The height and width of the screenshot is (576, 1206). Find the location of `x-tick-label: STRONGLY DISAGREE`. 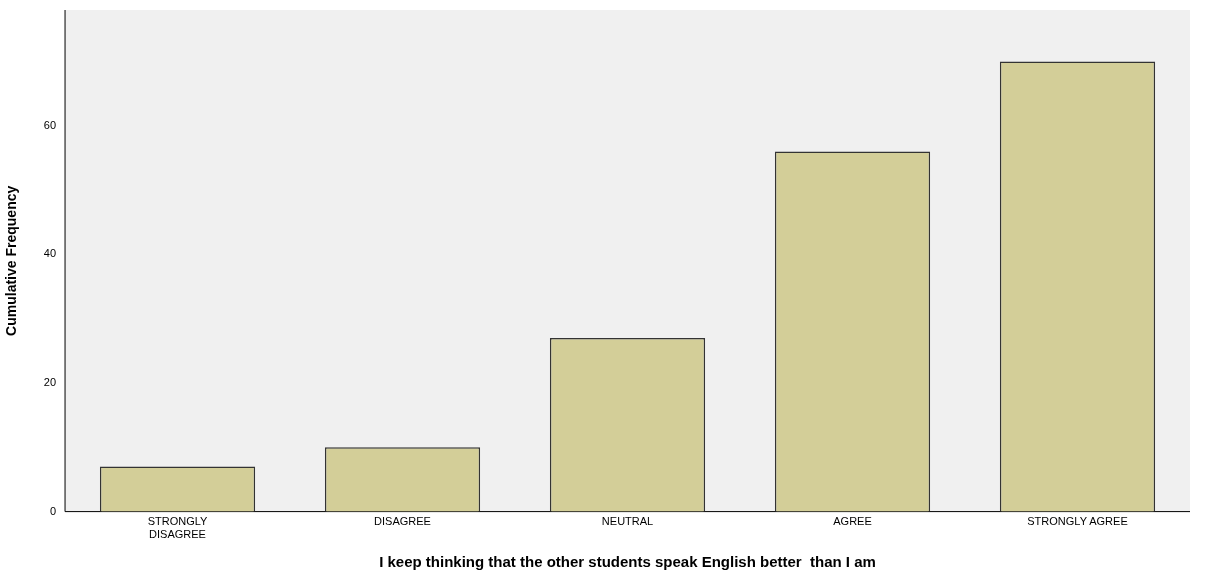

x-tick-label: STRONGLY DISAGREE is located at coordinates (178, 528).